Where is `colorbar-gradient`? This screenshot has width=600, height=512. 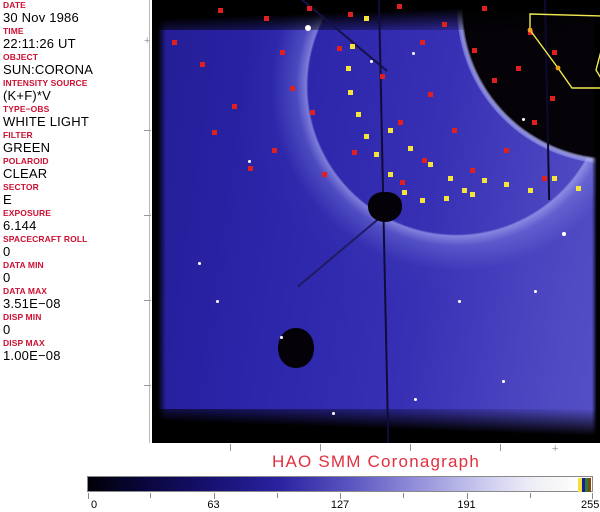 colorbar-gradient is located at coordinates (340, 484).